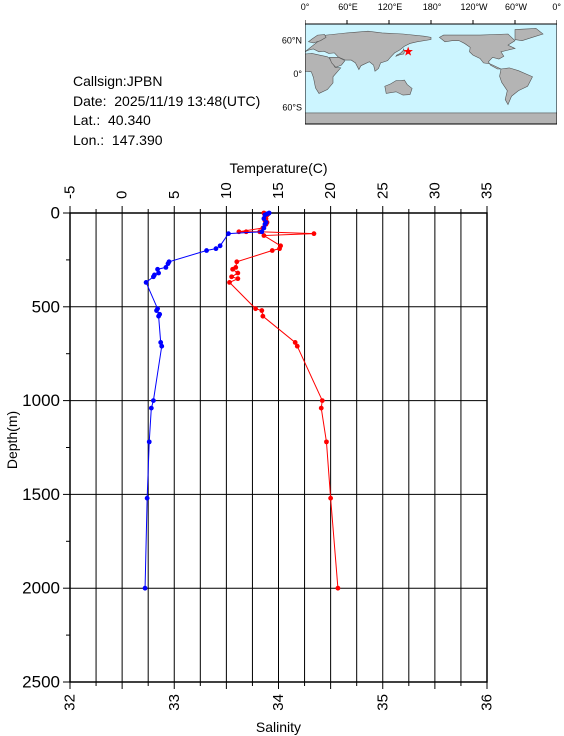 The height and width of the screenshot is (736, 564). I want to click on salinity-tick-label: 34, so click(278, 702).